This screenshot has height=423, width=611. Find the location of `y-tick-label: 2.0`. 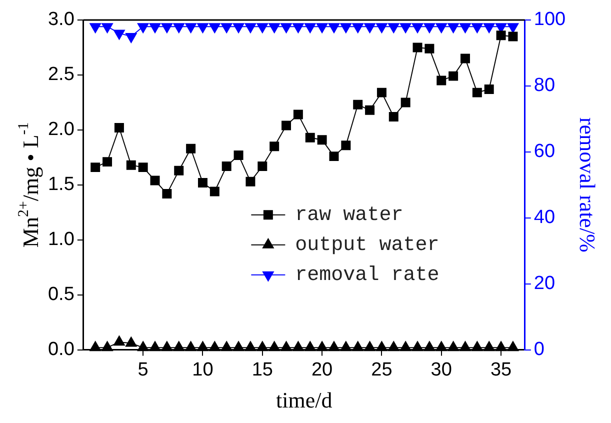

y-tick-label: 2.0 is located at coordinates (61, 129).